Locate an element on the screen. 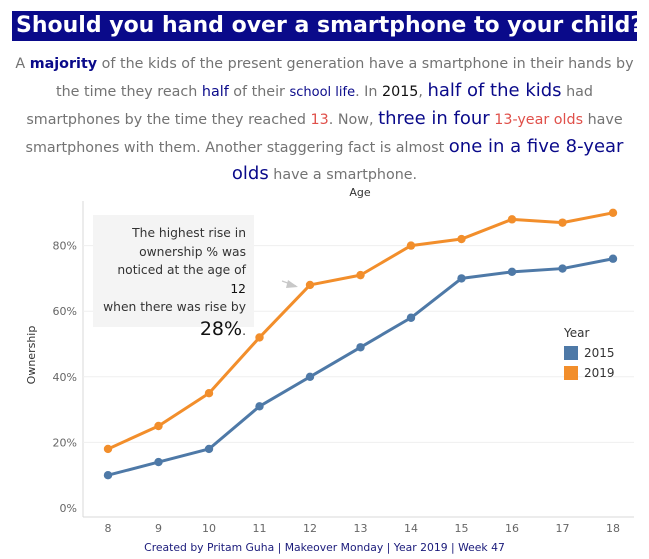  intro-highlight: half of the kids is located at coordinates (494, 90).